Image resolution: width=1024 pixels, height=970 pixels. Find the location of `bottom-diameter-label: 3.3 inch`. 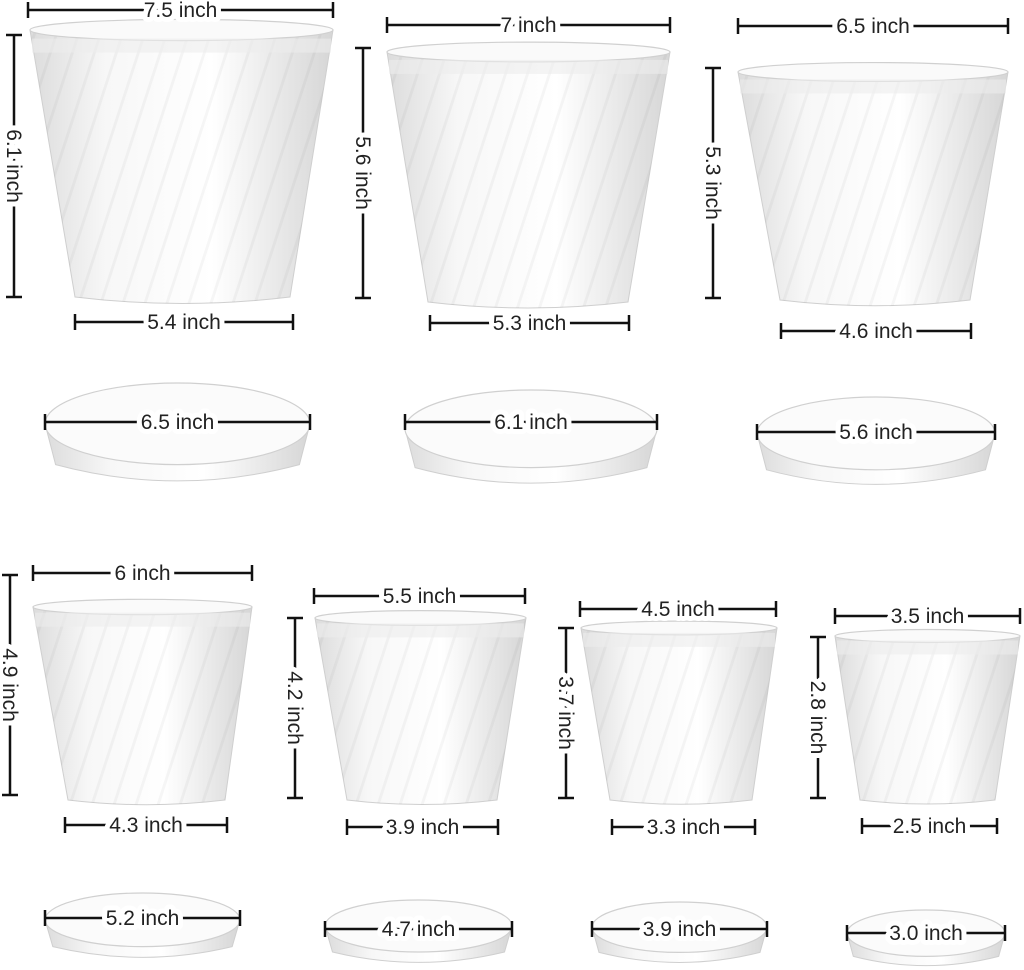

bottom-diameter-label: 3.3 inch is located at coordinates (684, 827).